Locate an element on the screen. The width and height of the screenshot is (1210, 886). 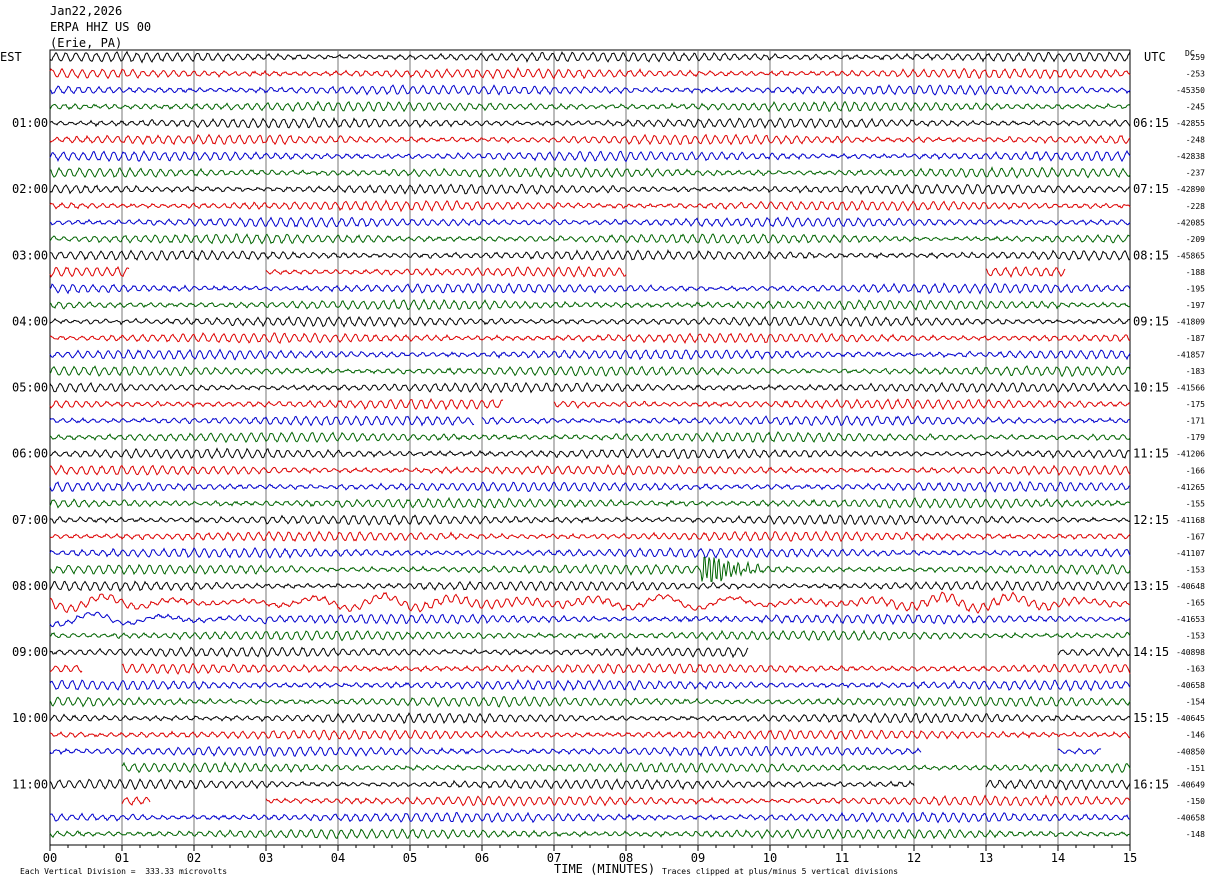
right-hour-label: 06:15 is located at coordinates (1151, 123).